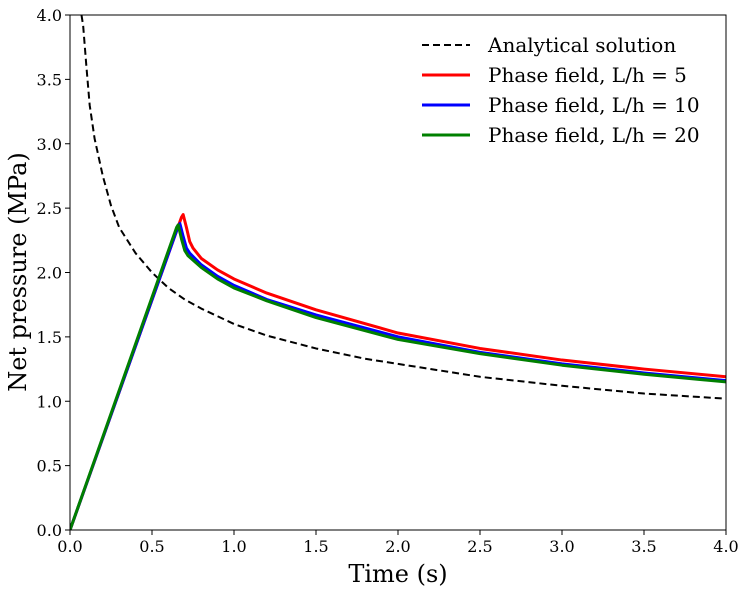 The height and width of the screenshot is (596, 747). I want to click on x-axis-title: Time (s), so click(397, 574).